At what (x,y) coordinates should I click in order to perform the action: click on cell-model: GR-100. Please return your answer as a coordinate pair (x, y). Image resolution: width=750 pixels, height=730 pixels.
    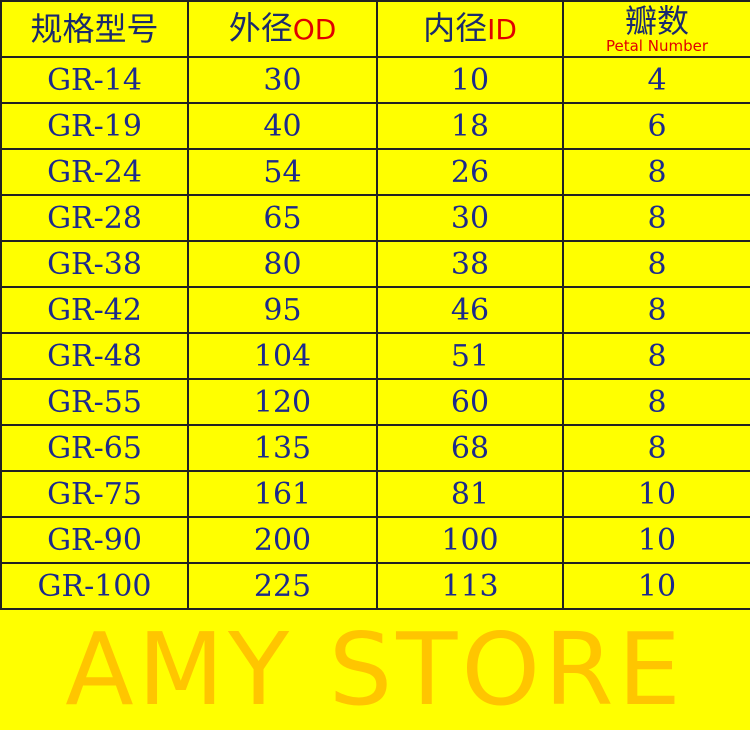
    Looking at the image, I should click on (94, 586).